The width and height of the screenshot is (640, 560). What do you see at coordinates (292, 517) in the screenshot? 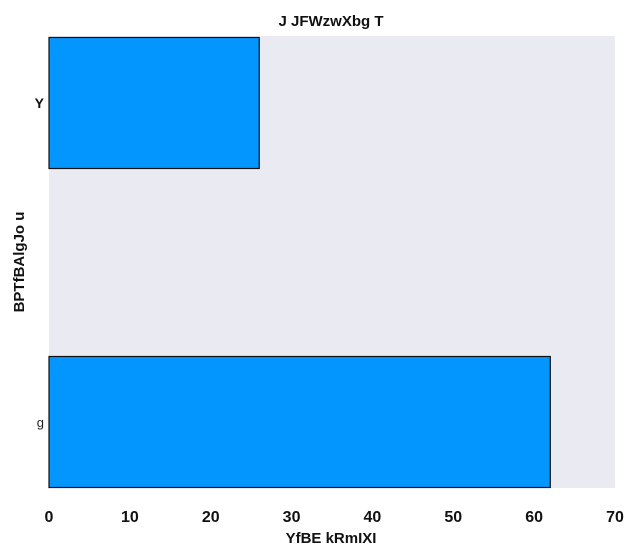
I see `x-tick-label: 30` at bounding box center [292, 517].